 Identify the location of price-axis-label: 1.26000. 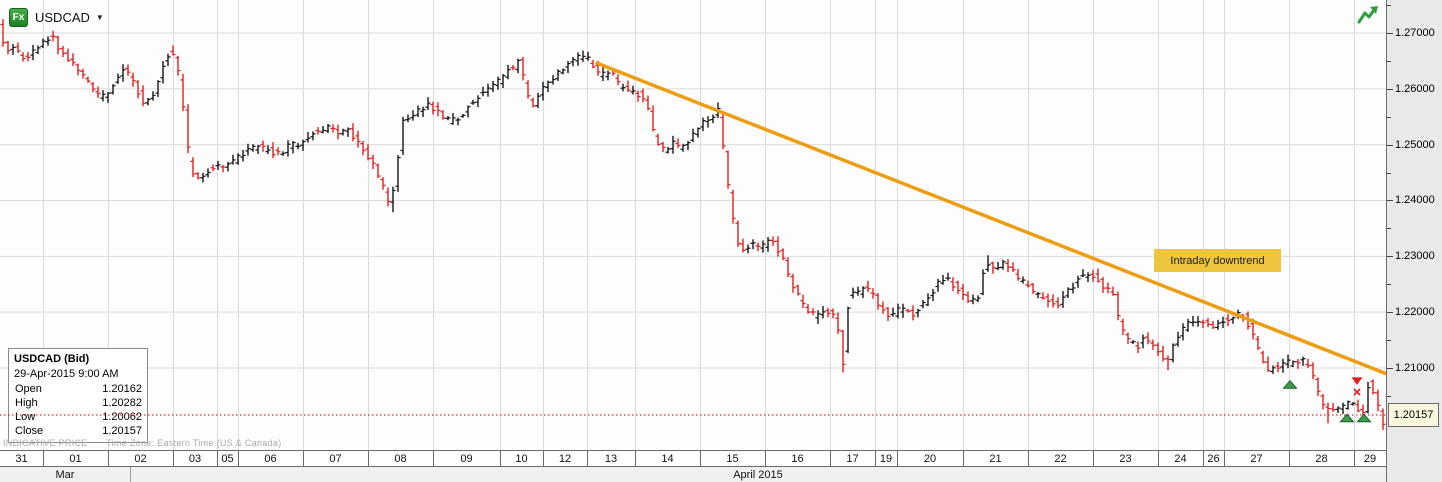
(1415, 89).